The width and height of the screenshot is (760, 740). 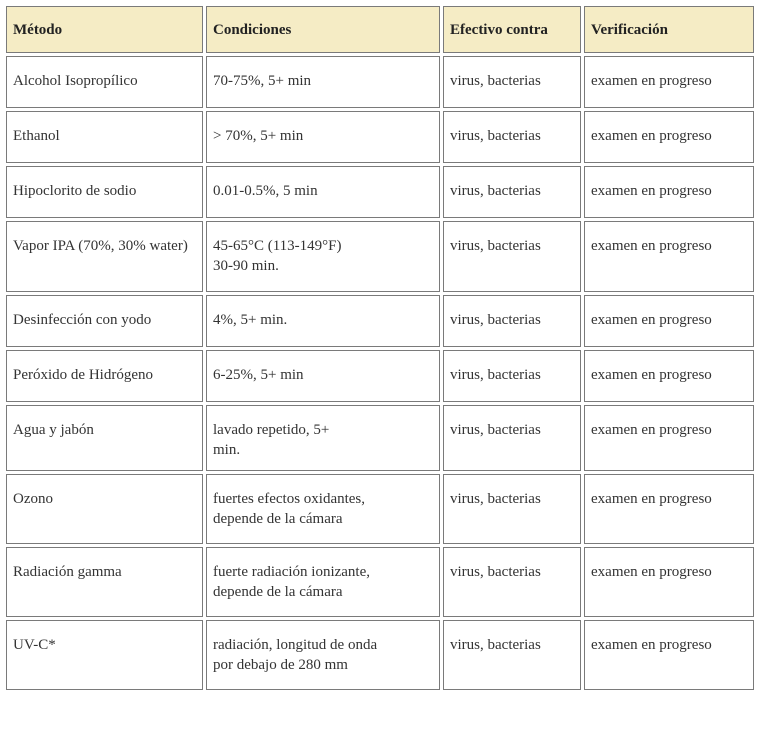 I want to click on conditions-cell: 6-25%, 5+ min, so click(x=323, y=376).